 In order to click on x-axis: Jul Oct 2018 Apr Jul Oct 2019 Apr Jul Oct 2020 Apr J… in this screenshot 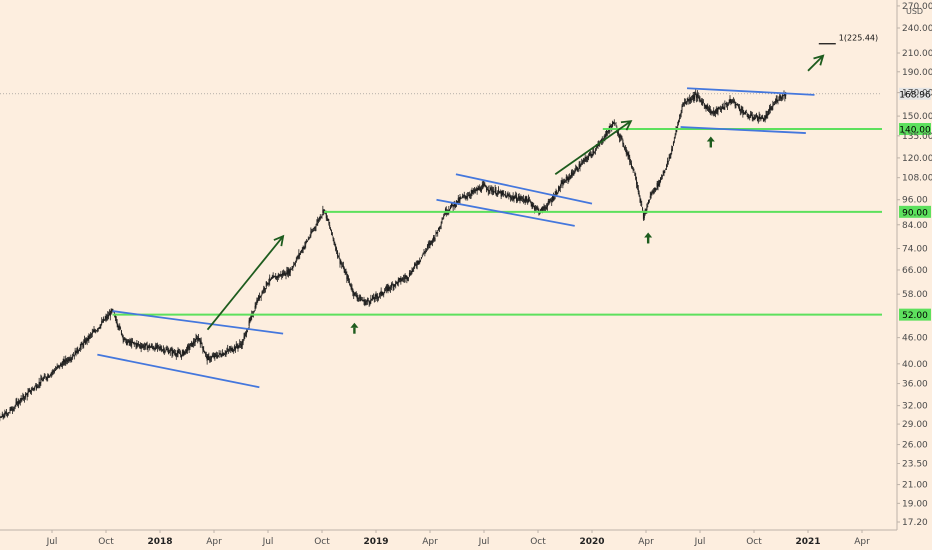, I will do `click(448, 538)`.